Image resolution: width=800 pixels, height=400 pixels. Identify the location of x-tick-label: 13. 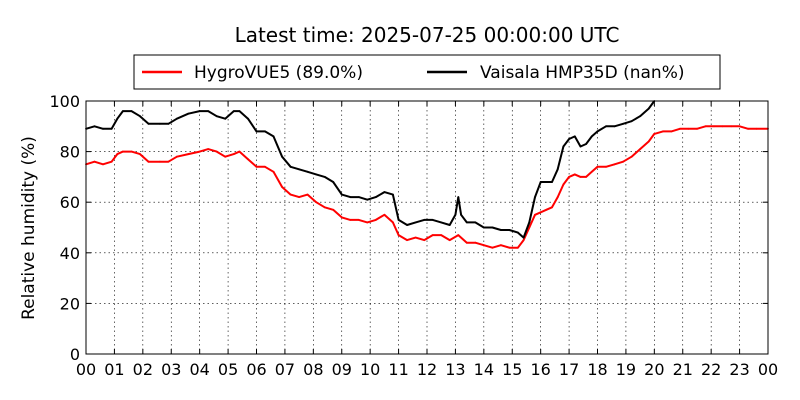
(455, 369).